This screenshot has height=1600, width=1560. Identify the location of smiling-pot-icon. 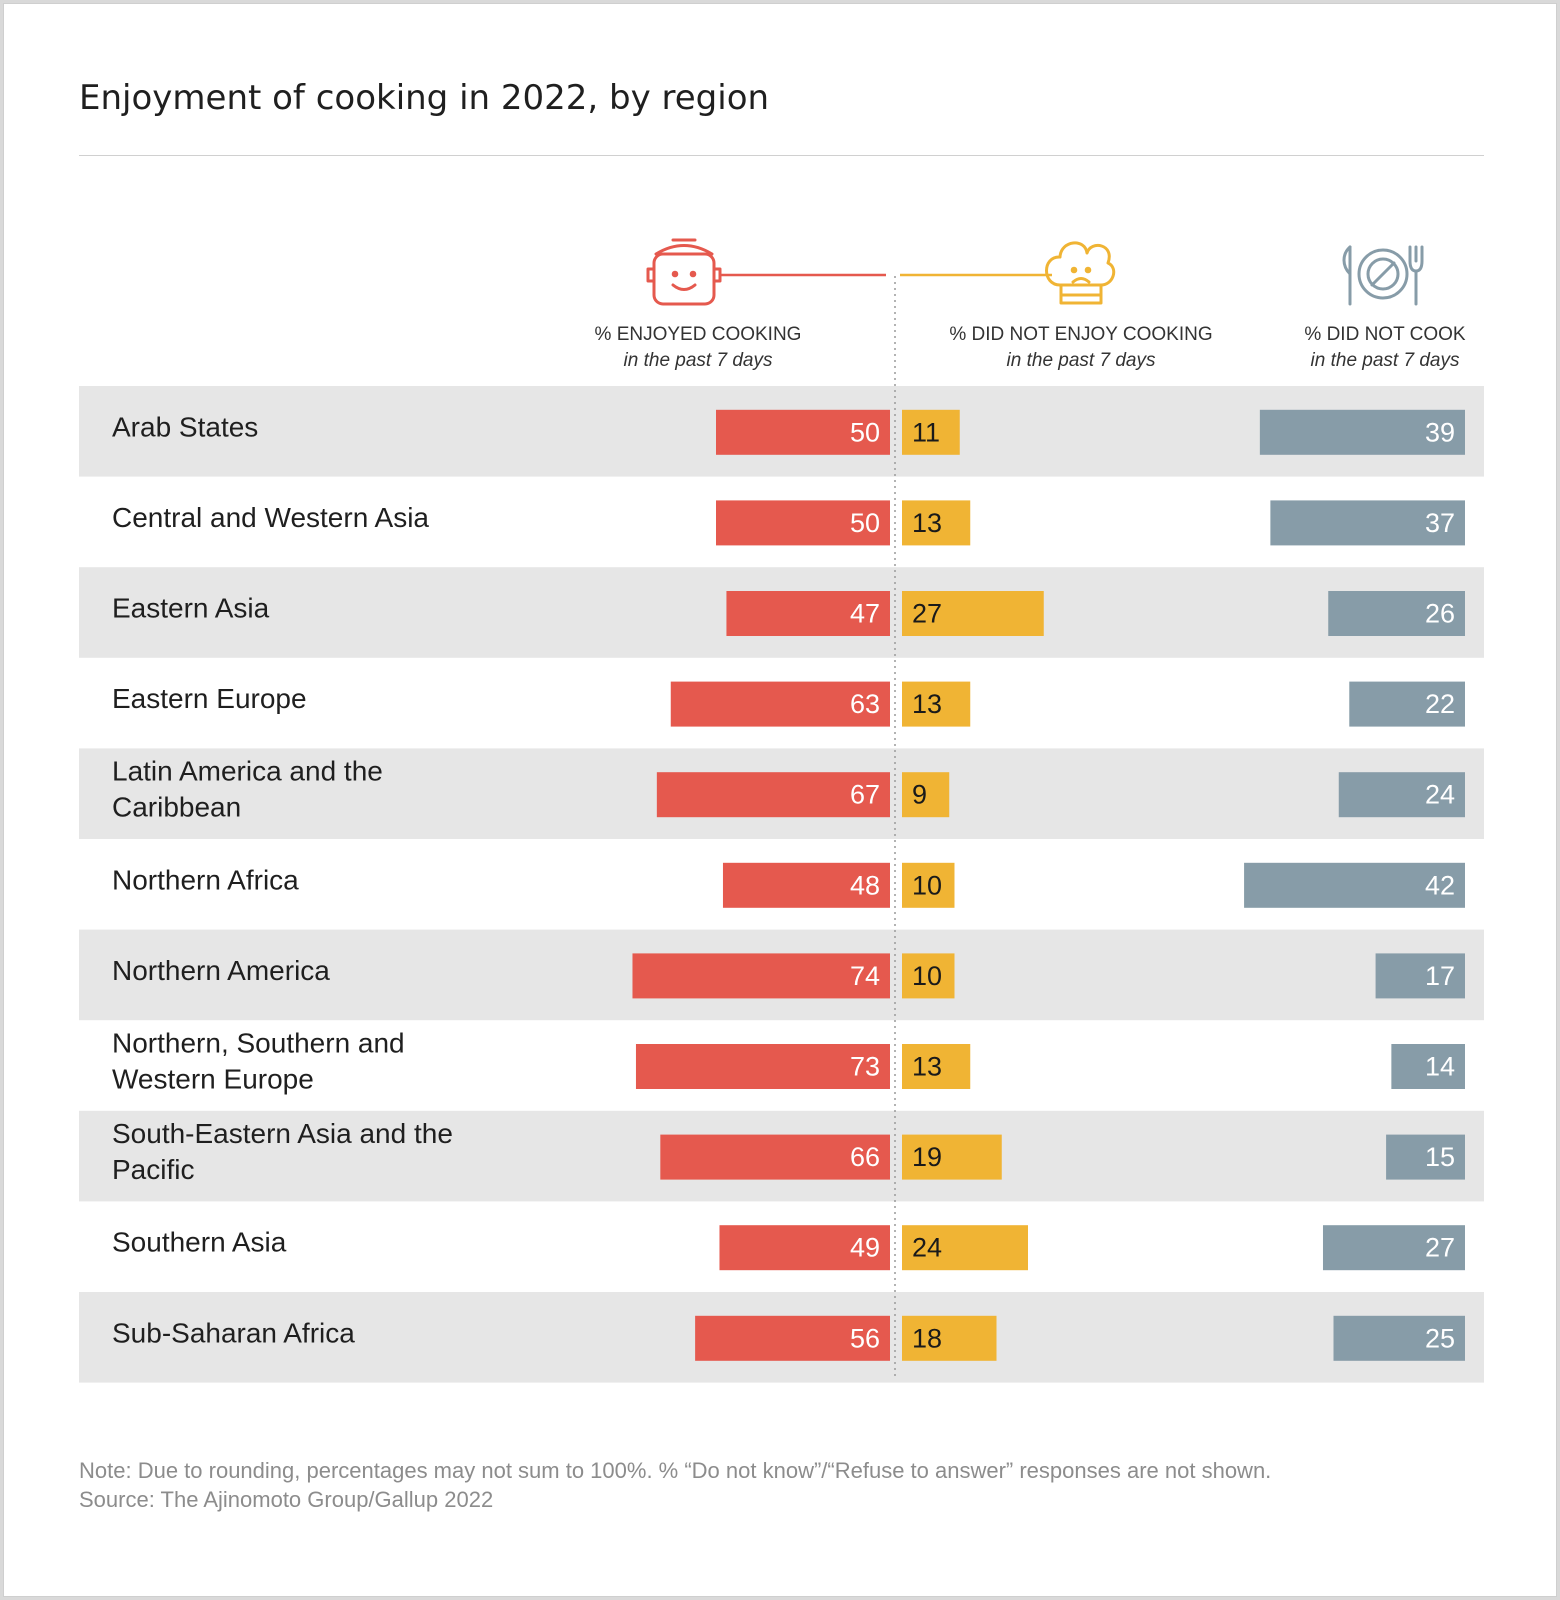
(684, 272).